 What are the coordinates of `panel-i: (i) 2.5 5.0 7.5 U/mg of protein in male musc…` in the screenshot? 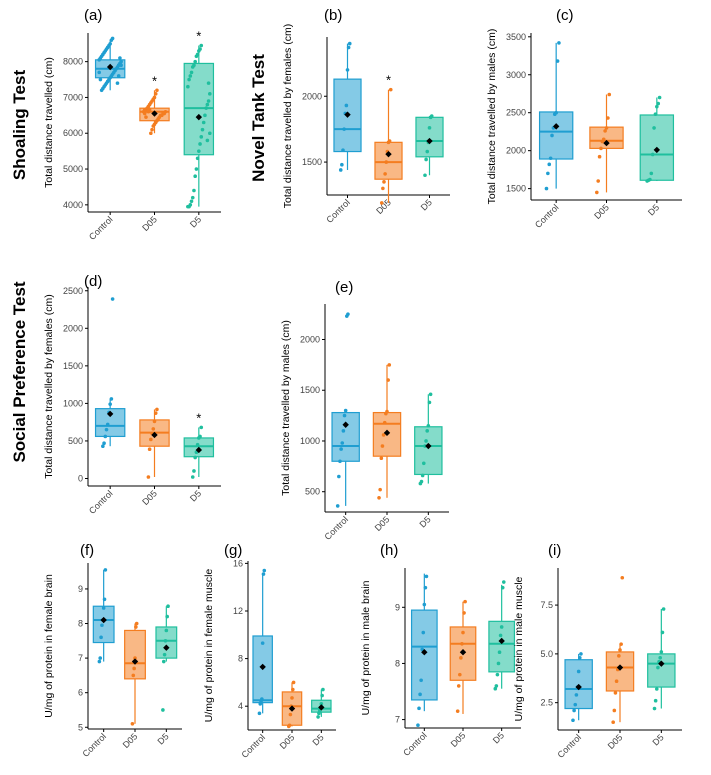 It's located at (597, 651).